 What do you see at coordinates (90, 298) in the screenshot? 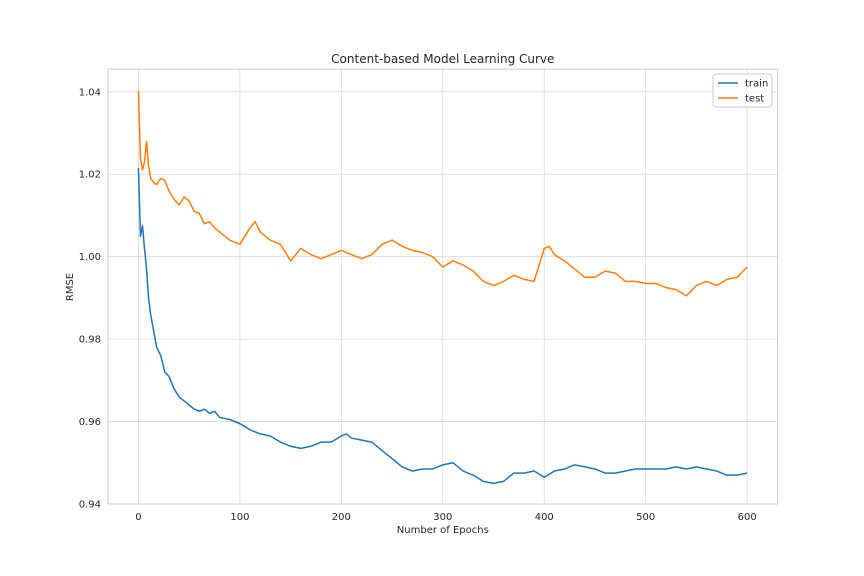
I see `y-tick-labels: 0.94 0.96 0.98 1.00 1.02 1.04` at bounding box center [90, 298].